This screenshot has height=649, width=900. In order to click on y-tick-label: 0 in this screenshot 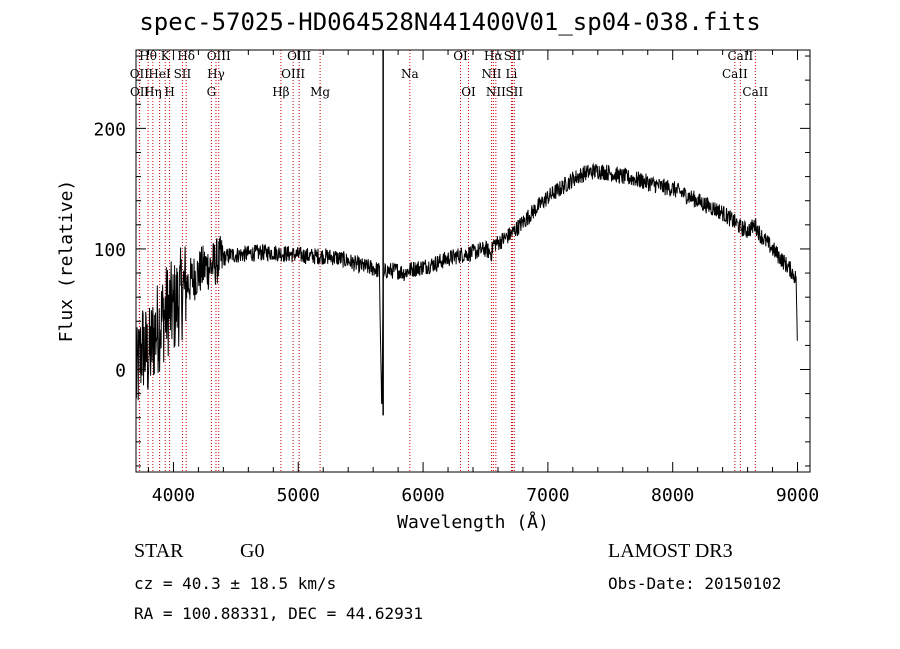, I will do `click(120, 371)`.